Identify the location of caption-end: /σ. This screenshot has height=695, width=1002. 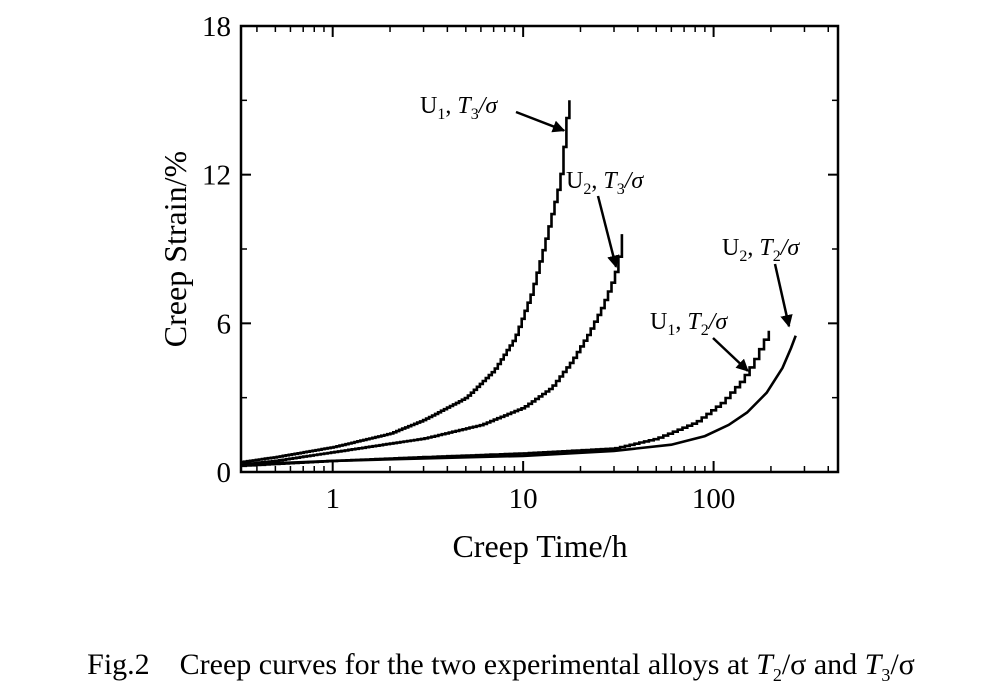
(902, 664).